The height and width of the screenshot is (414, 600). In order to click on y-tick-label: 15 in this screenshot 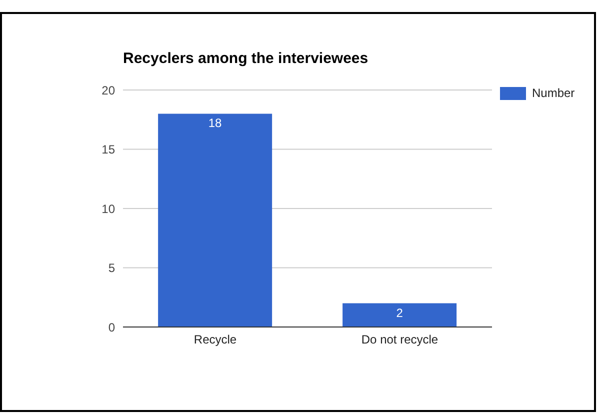, I will do `click(109, 149)`.